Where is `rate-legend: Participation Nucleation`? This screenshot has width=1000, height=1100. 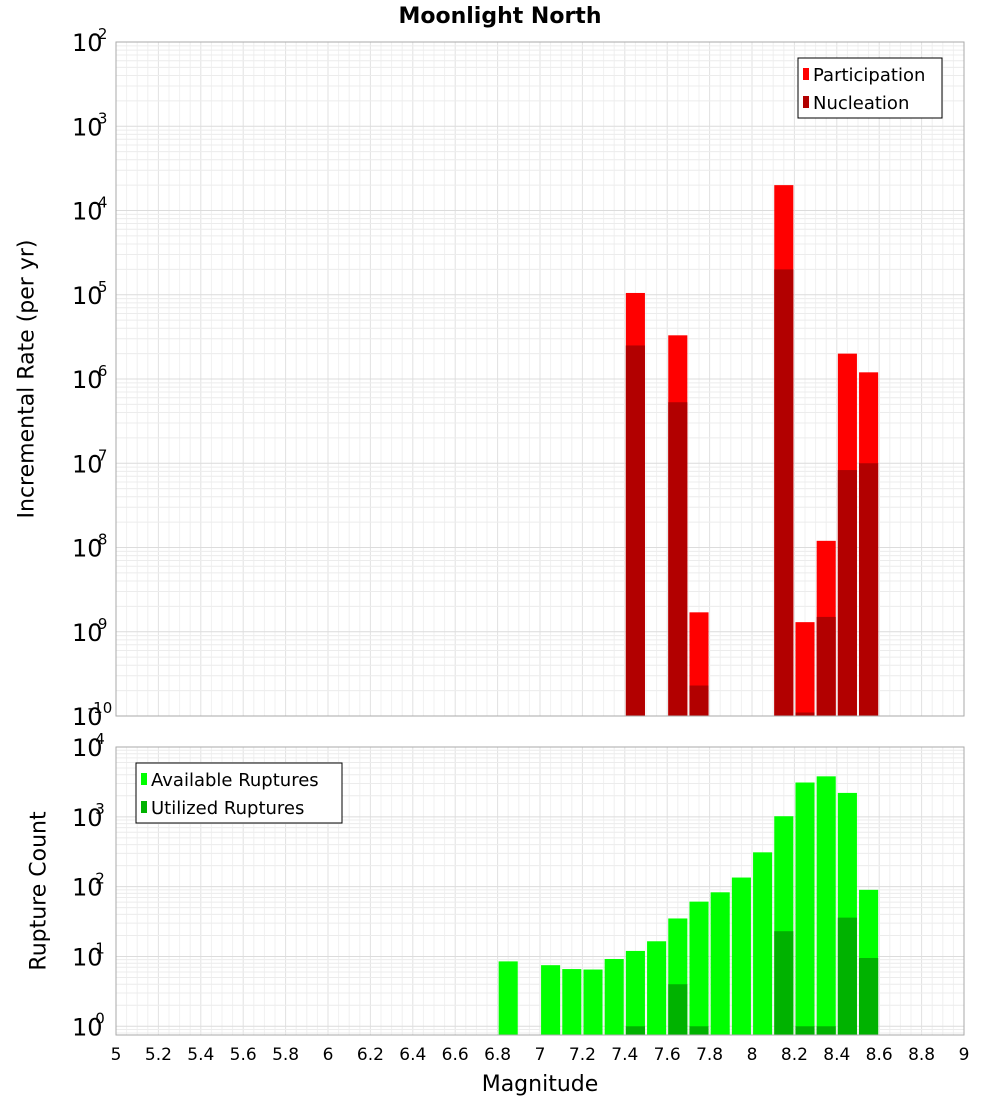
rate-legend: Participation Nucleation is located at coordinates (870, 88).